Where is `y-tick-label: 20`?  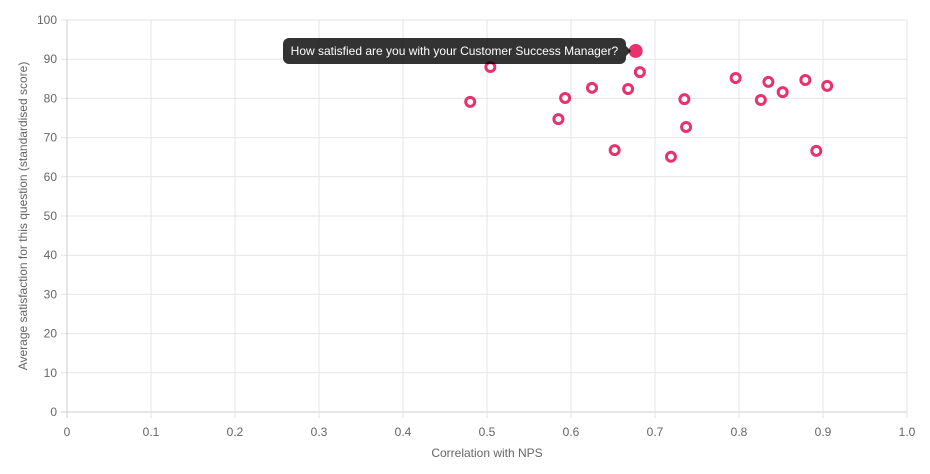
y-tick-label: 20 is located at coordinates (51, 334).